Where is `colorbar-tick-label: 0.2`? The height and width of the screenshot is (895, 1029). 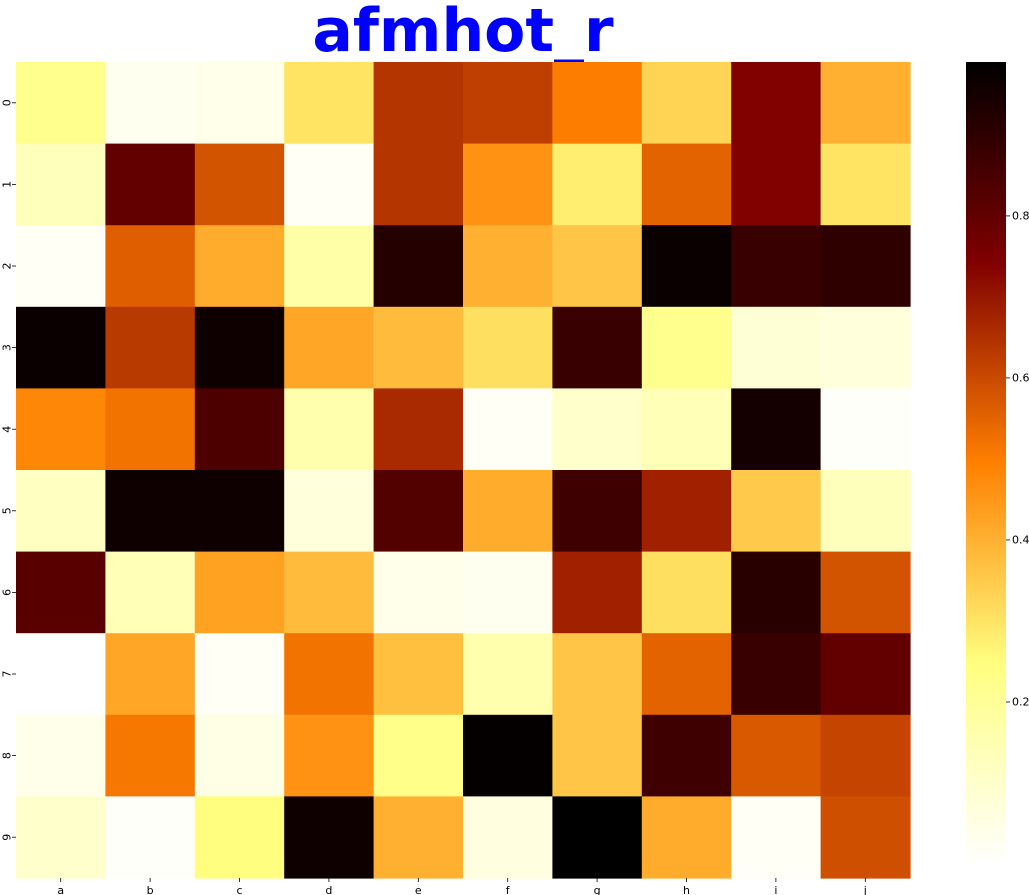 colorbar-tick-label: 0.2 is located at coordinates (1020, 701).